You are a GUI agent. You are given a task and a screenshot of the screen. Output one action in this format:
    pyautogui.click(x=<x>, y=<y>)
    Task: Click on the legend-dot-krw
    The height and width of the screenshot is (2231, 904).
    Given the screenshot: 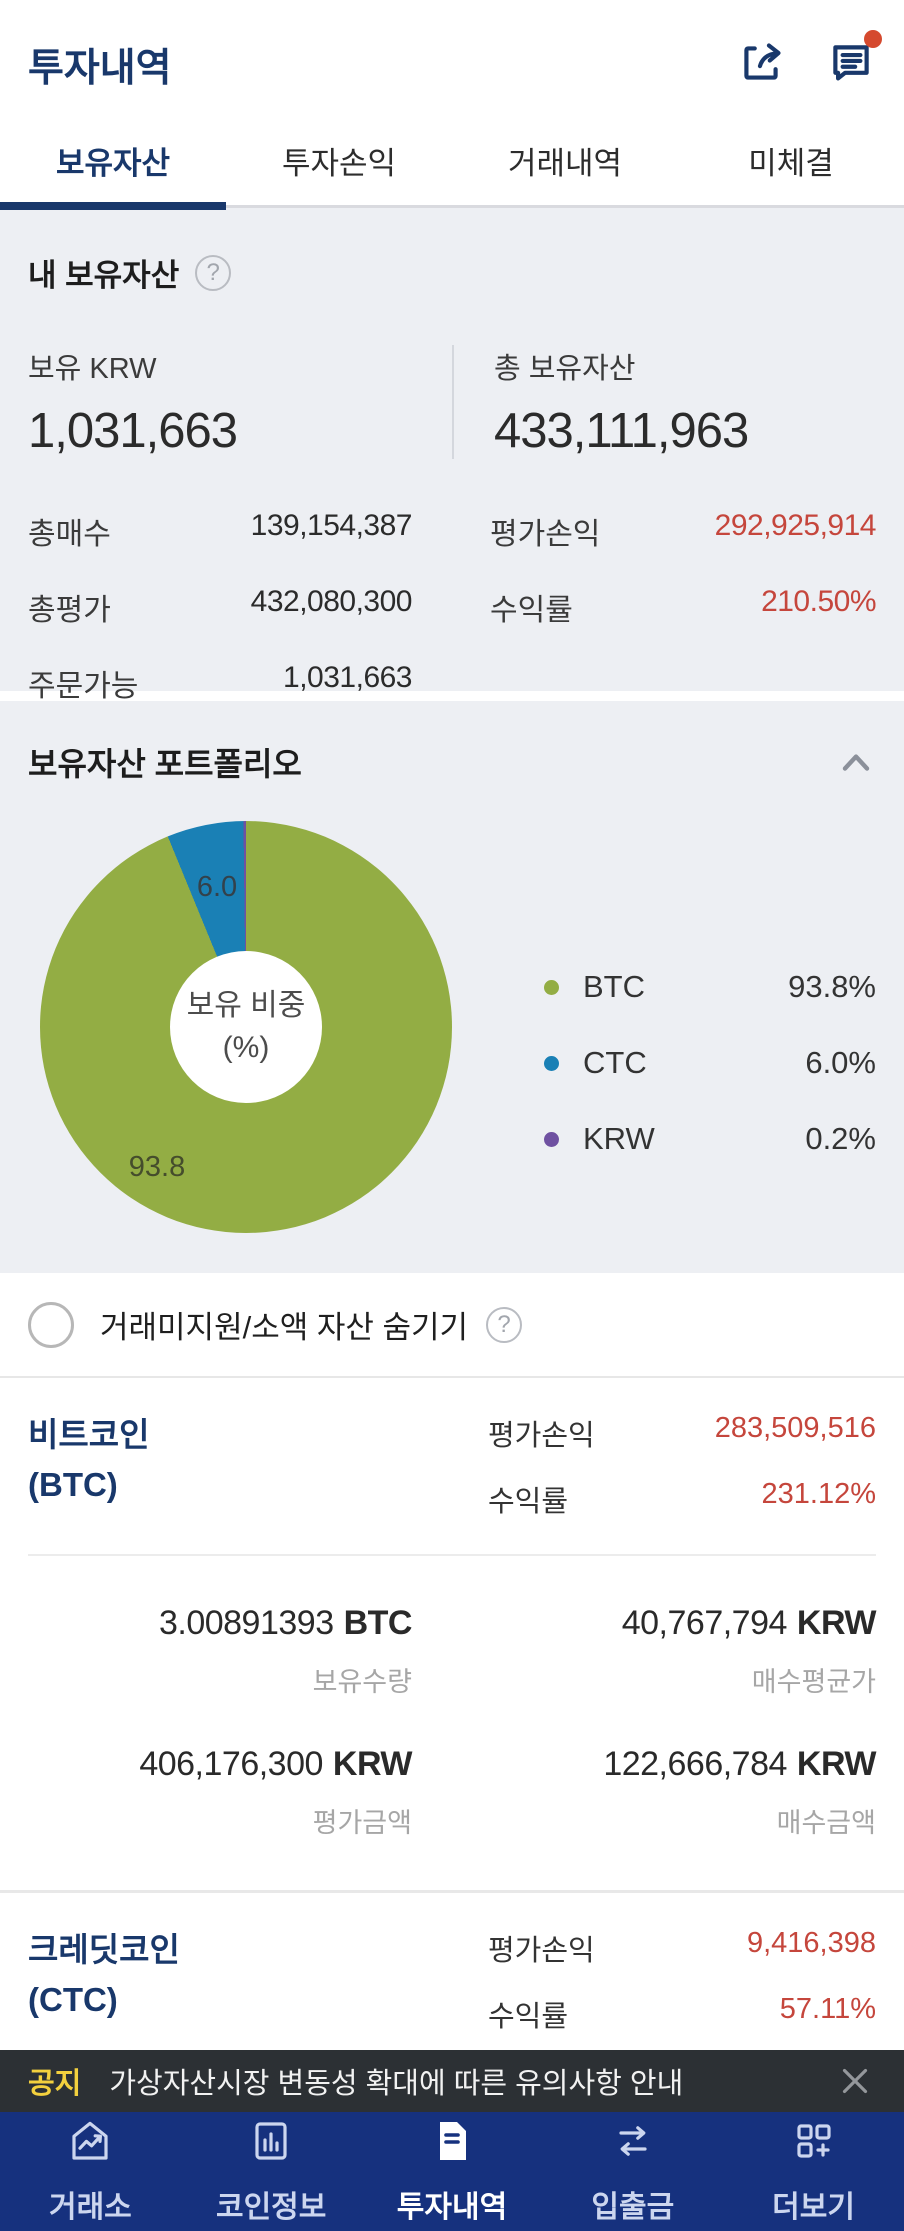 What is the action you would take?
    pyautogui.click(x=551, y=1139)
    